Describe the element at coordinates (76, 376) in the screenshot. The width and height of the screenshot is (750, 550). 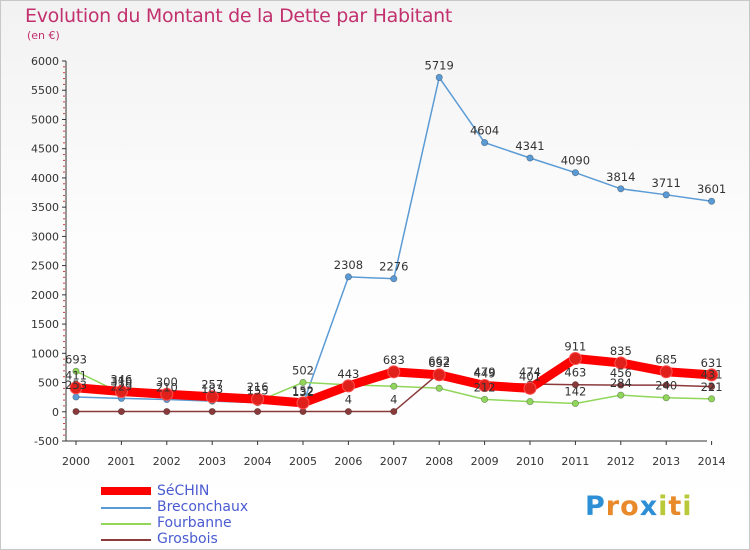
I see `data-label-s-chin: 411` at that location.